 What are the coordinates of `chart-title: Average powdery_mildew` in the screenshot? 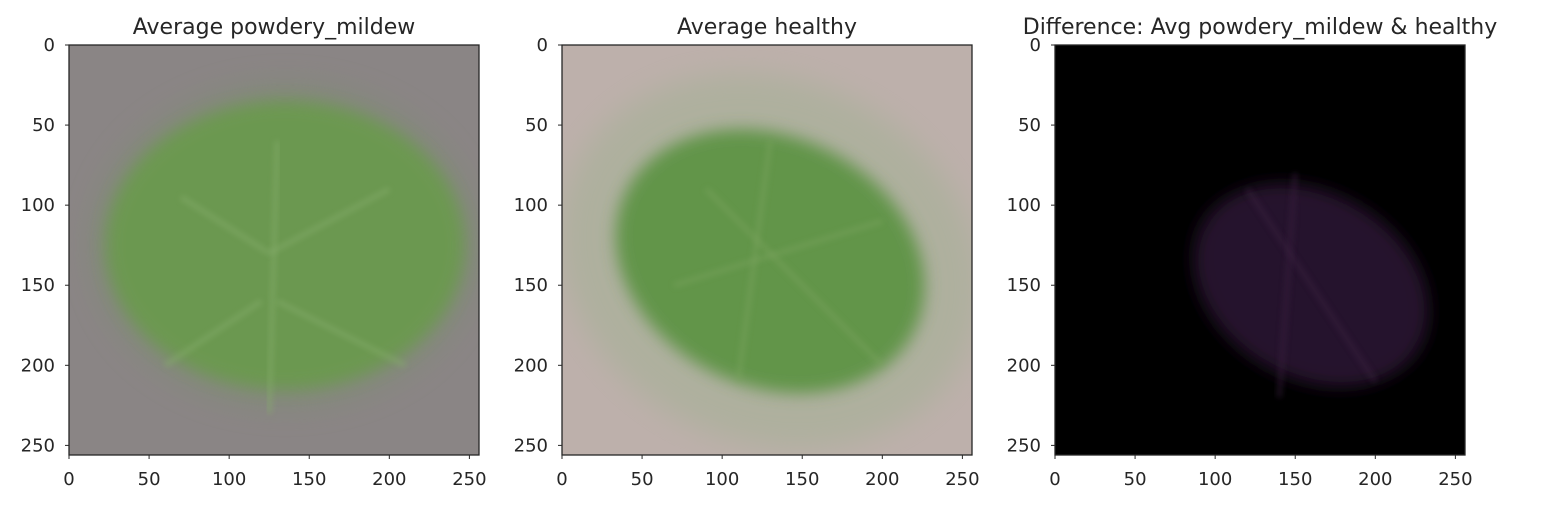 It's located at (274, 27).